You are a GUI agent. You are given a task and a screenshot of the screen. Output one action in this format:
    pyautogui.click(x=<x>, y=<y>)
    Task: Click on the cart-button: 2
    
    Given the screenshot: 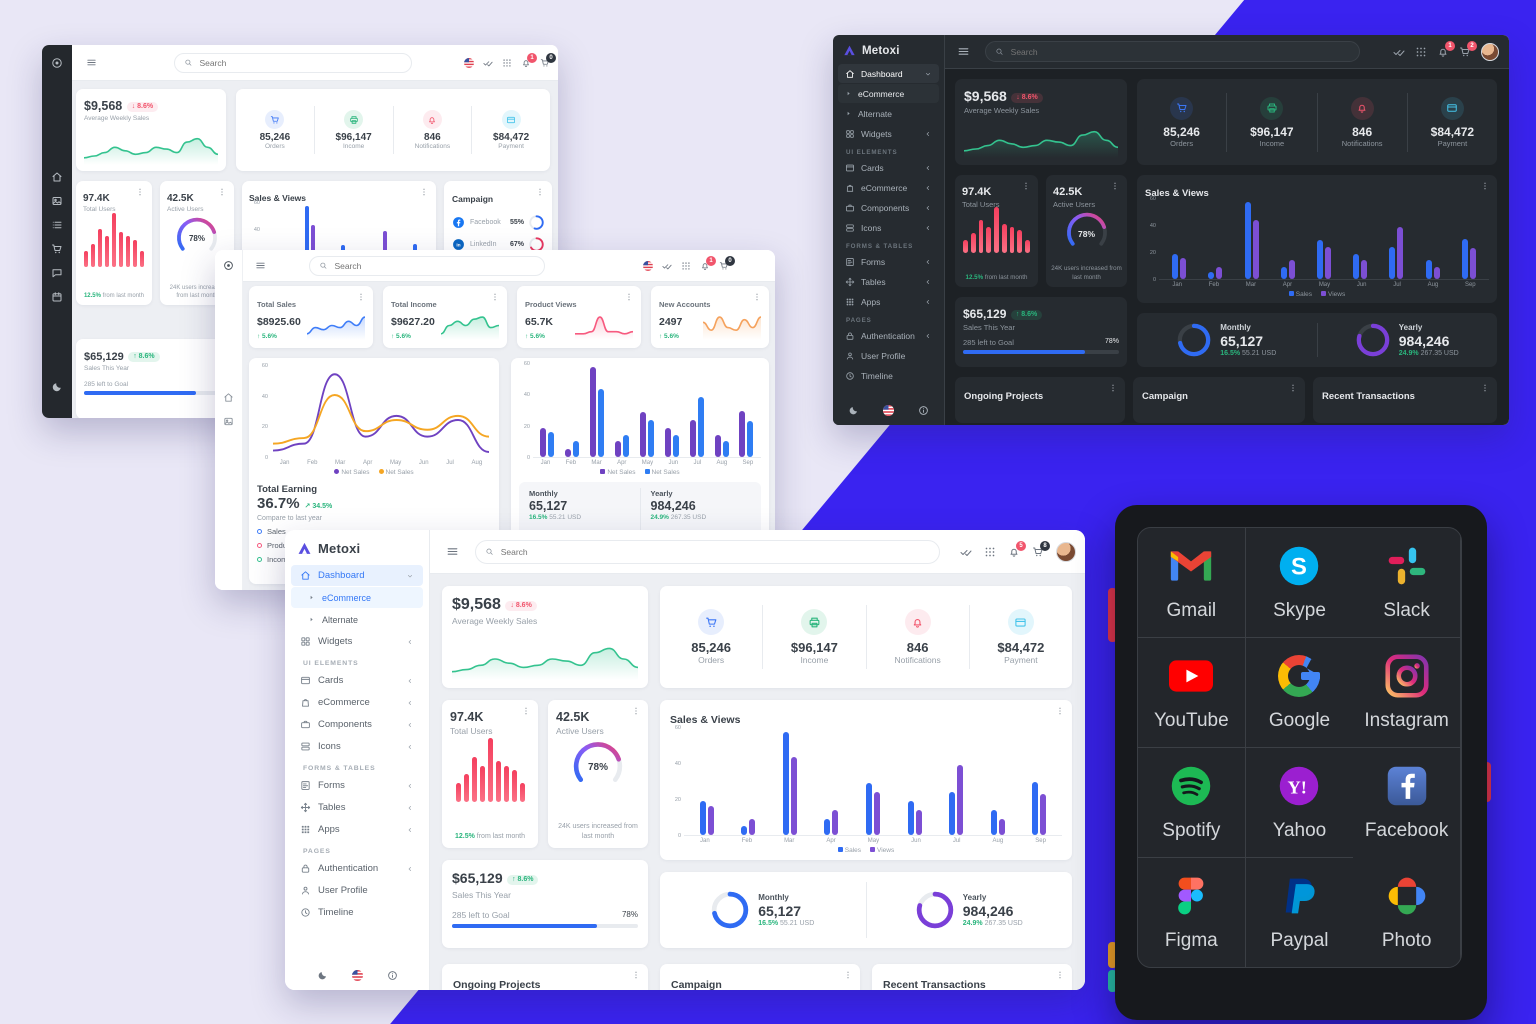 What is the action you would take?
    pyautogui.click(x=1468, y=49)
    